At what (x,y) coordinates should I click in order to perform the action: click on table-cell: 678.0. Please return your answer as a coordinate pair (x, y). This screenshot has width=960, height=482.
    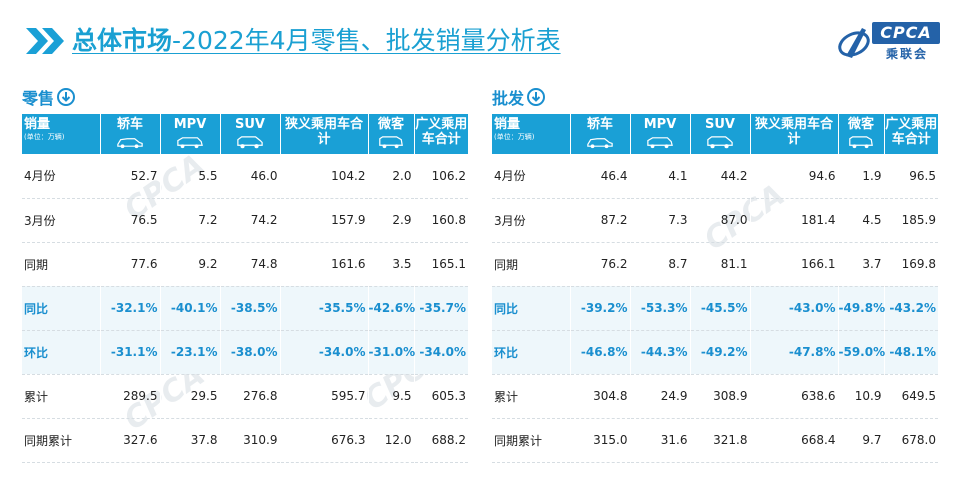
    Looking at the image, I should click on (910, 440).